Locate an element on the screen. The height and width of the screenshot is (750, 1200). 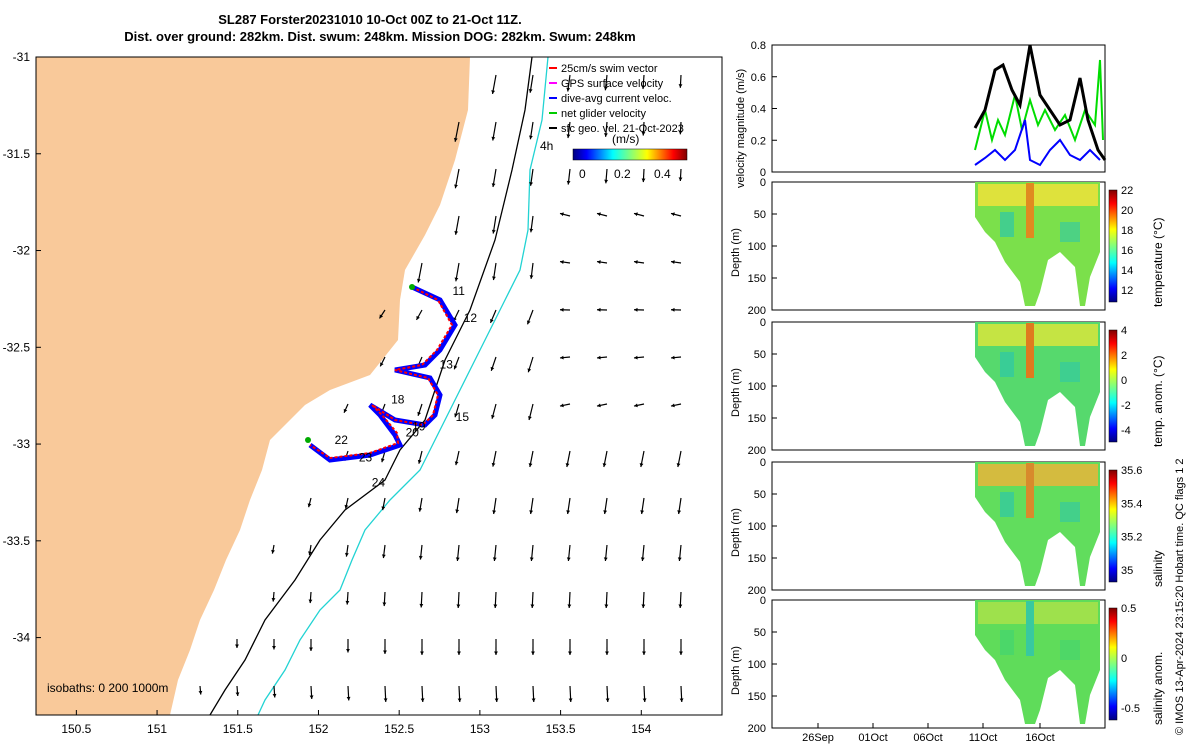
legend-entry: dive-avg current veloc. is located at coordinates (616, 99).